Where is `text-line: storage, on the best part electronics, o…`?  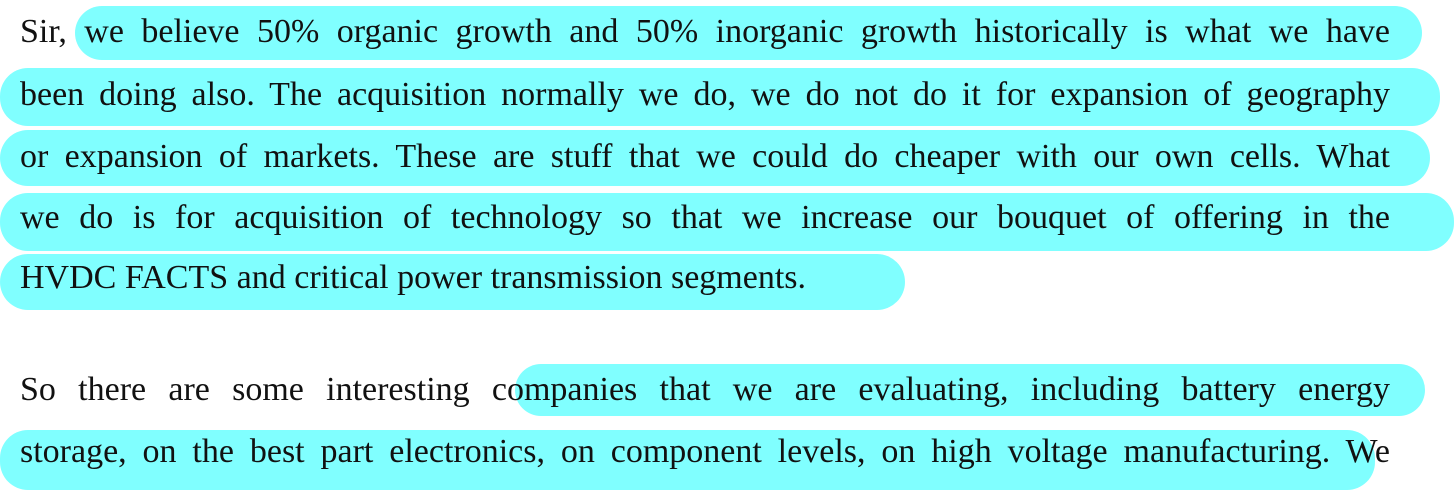 text-line: storage, on the best part electronics, o… is located at coordinates (705, 451).